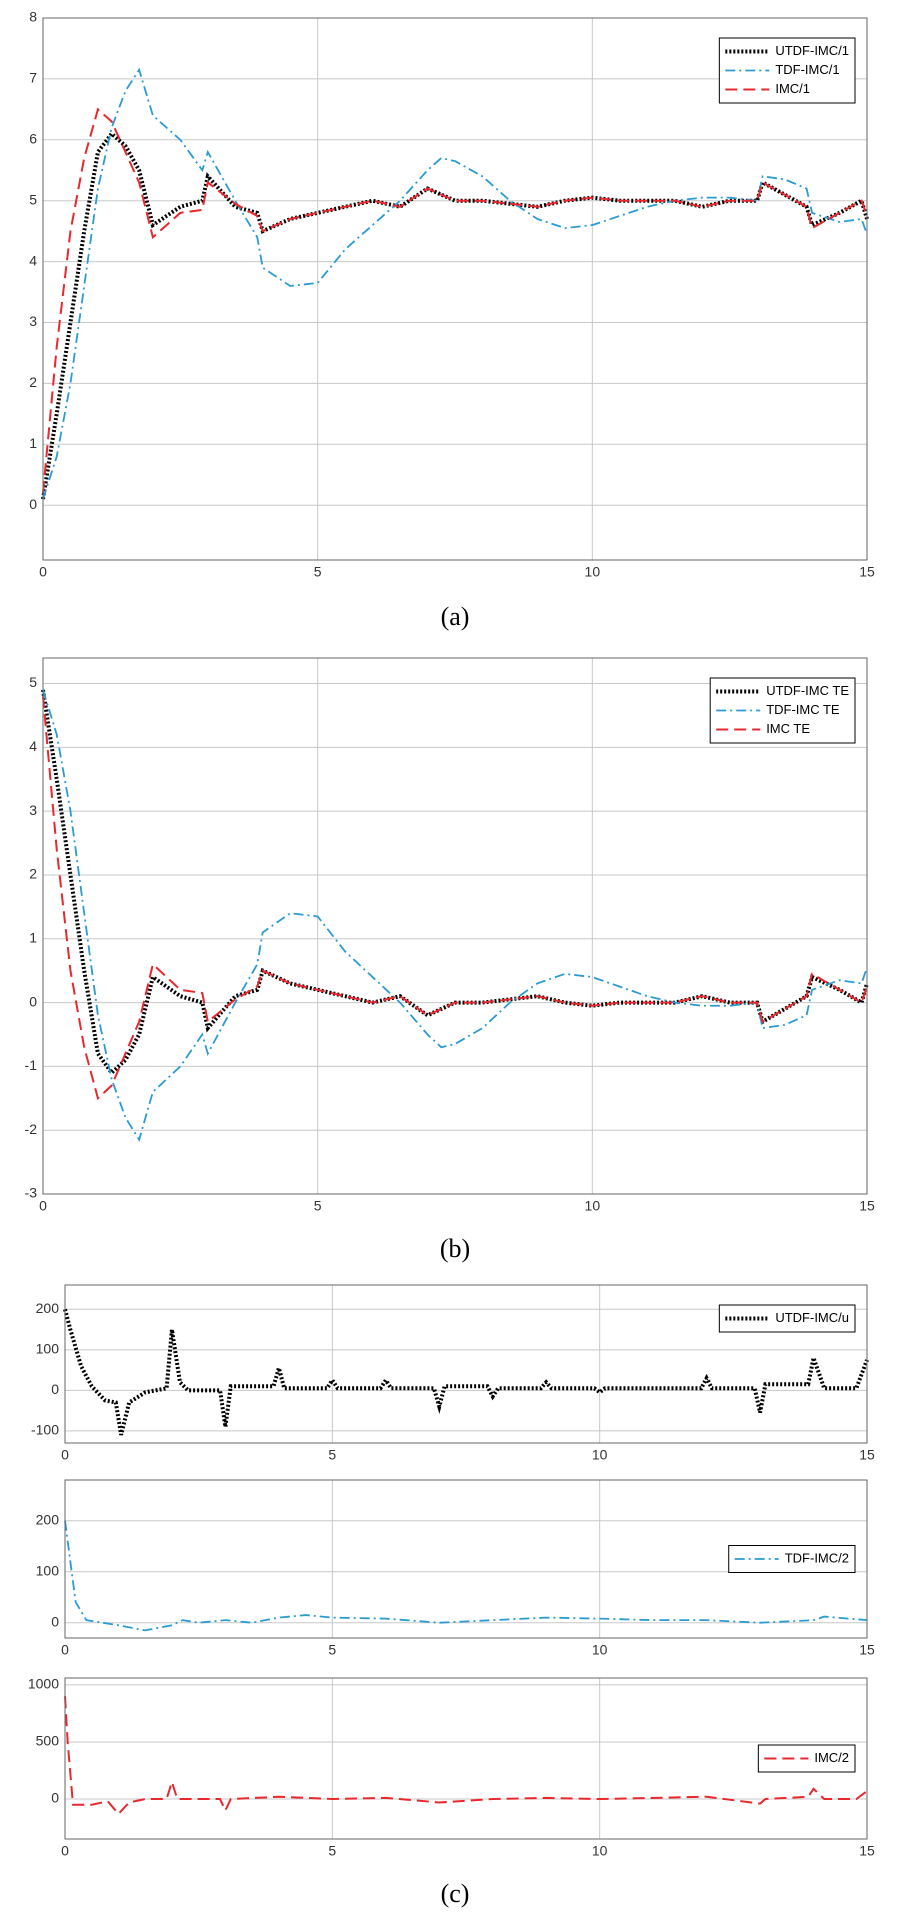  What do you see at coordinates (807, 69) in the screenshot?
I see `legend-label: TDF-IMC/1` at bounding box center [807, 69].